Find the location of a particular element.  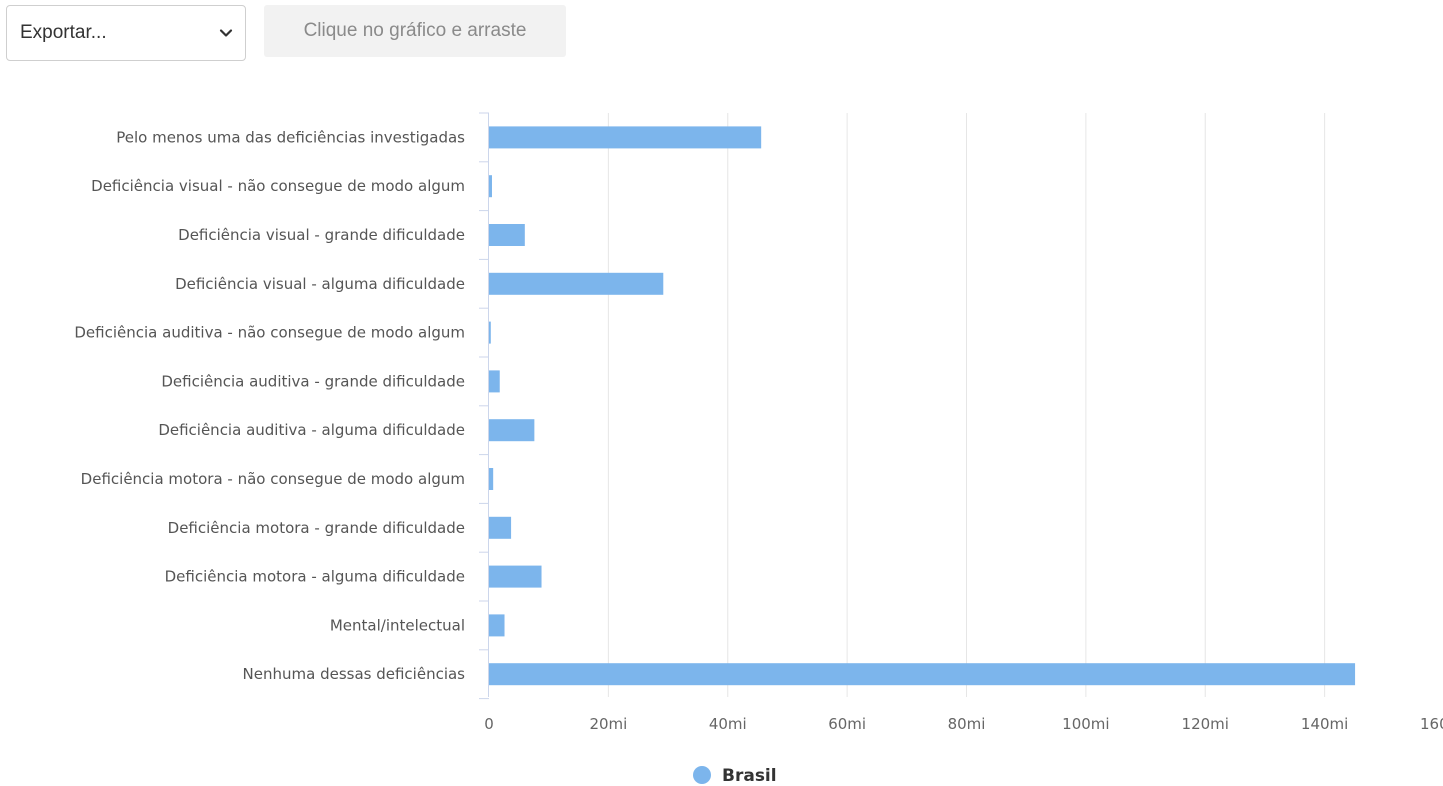

x-tick-label: 0 is located at coordinates (489, 724).